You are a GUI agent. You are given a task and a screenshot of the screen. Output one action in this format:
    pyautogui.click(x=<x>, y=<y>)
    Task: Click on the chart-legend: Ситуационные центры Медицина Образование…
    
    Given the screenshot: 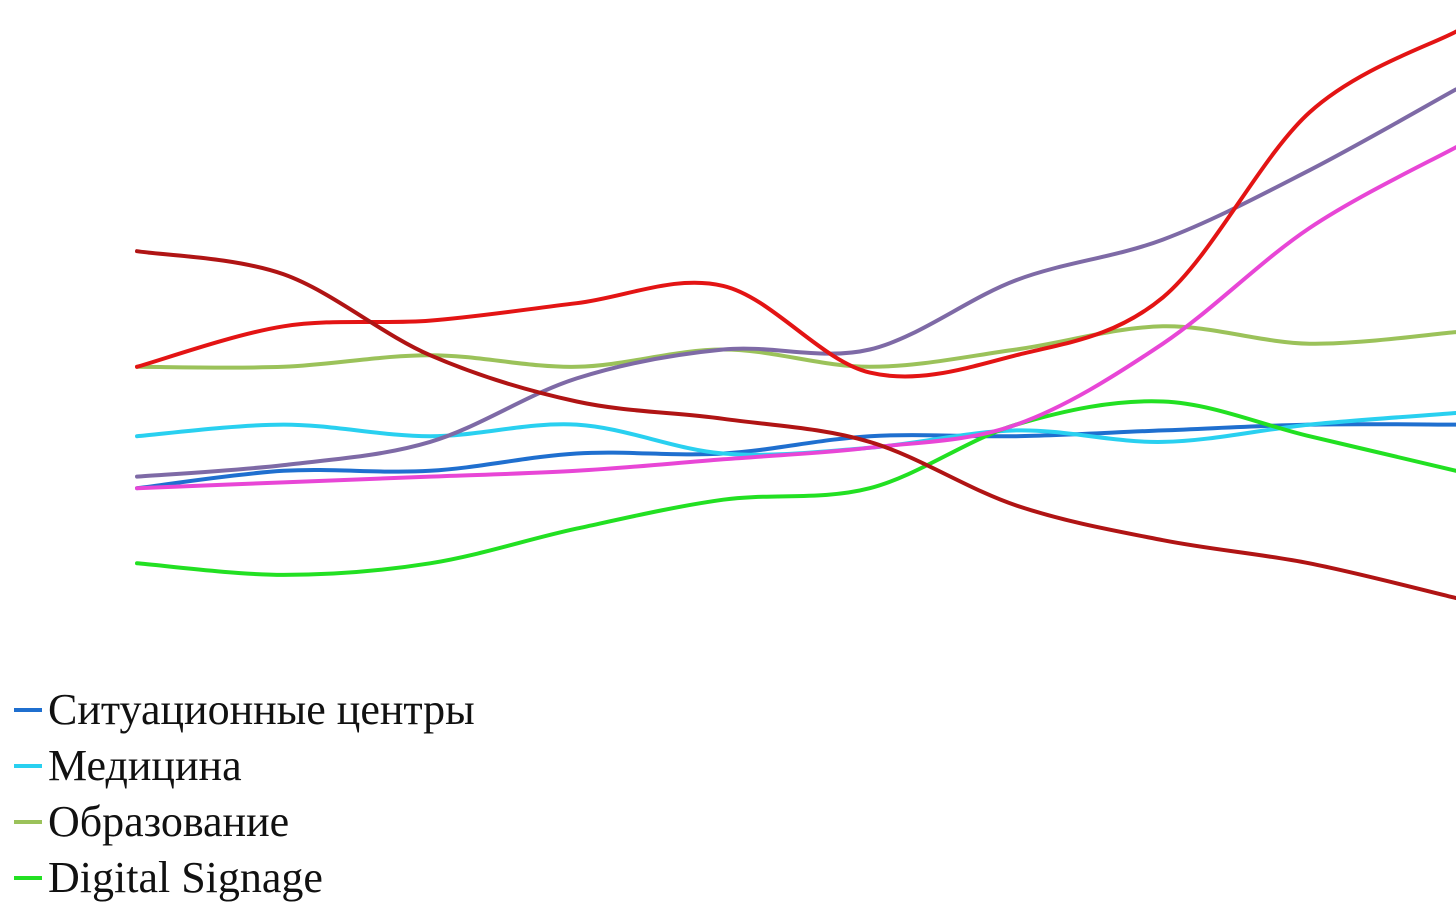 What is the action you would take?
    pyautogui.click(x=244, y=794)
    